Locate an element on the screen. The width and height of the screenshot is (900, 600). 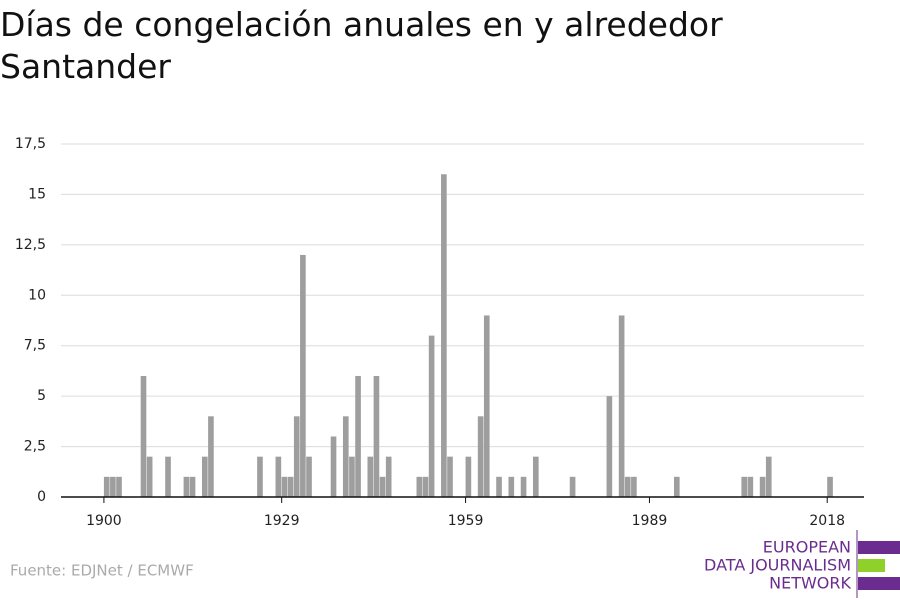
logo-text: DATA JOURNALISM is located at coordinates (777, 565).